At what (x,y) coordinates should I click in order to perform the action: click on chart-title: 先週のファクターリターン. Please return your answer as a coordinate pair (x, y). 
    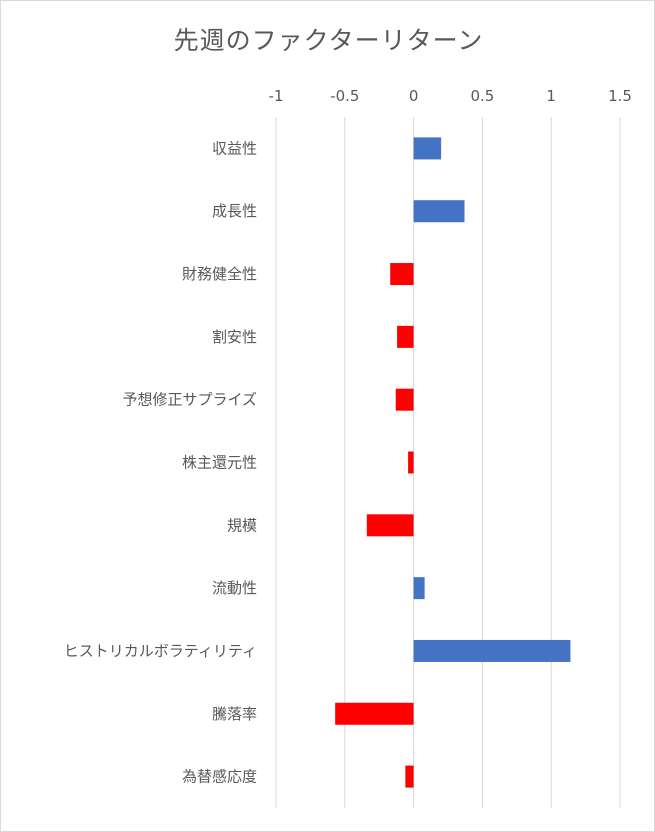
    Looking at the image, I should click on (328, 40).